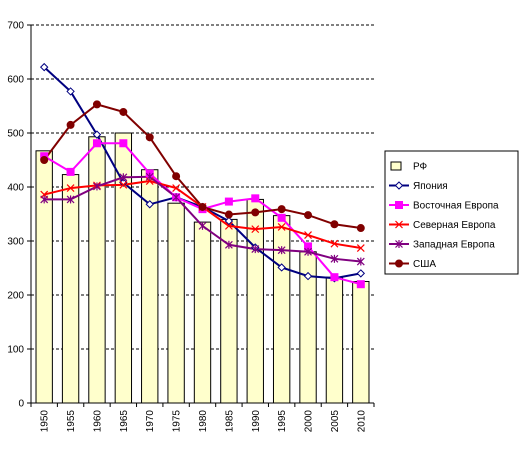  What do you see at coordinates (71, 421) in the screenshot?
I see `x-tick-label: 1955` at bounding box center [71, 421].